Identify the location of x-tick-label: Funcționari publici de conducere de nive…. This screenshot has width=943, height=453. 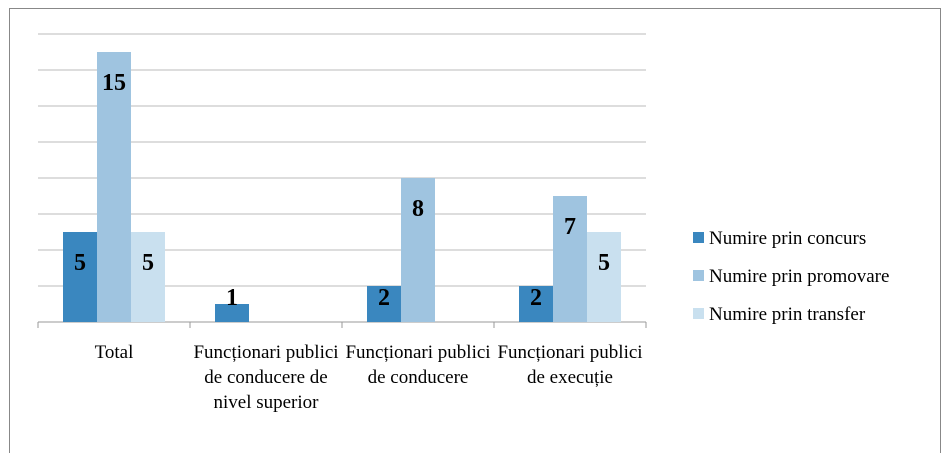
(266, 377).